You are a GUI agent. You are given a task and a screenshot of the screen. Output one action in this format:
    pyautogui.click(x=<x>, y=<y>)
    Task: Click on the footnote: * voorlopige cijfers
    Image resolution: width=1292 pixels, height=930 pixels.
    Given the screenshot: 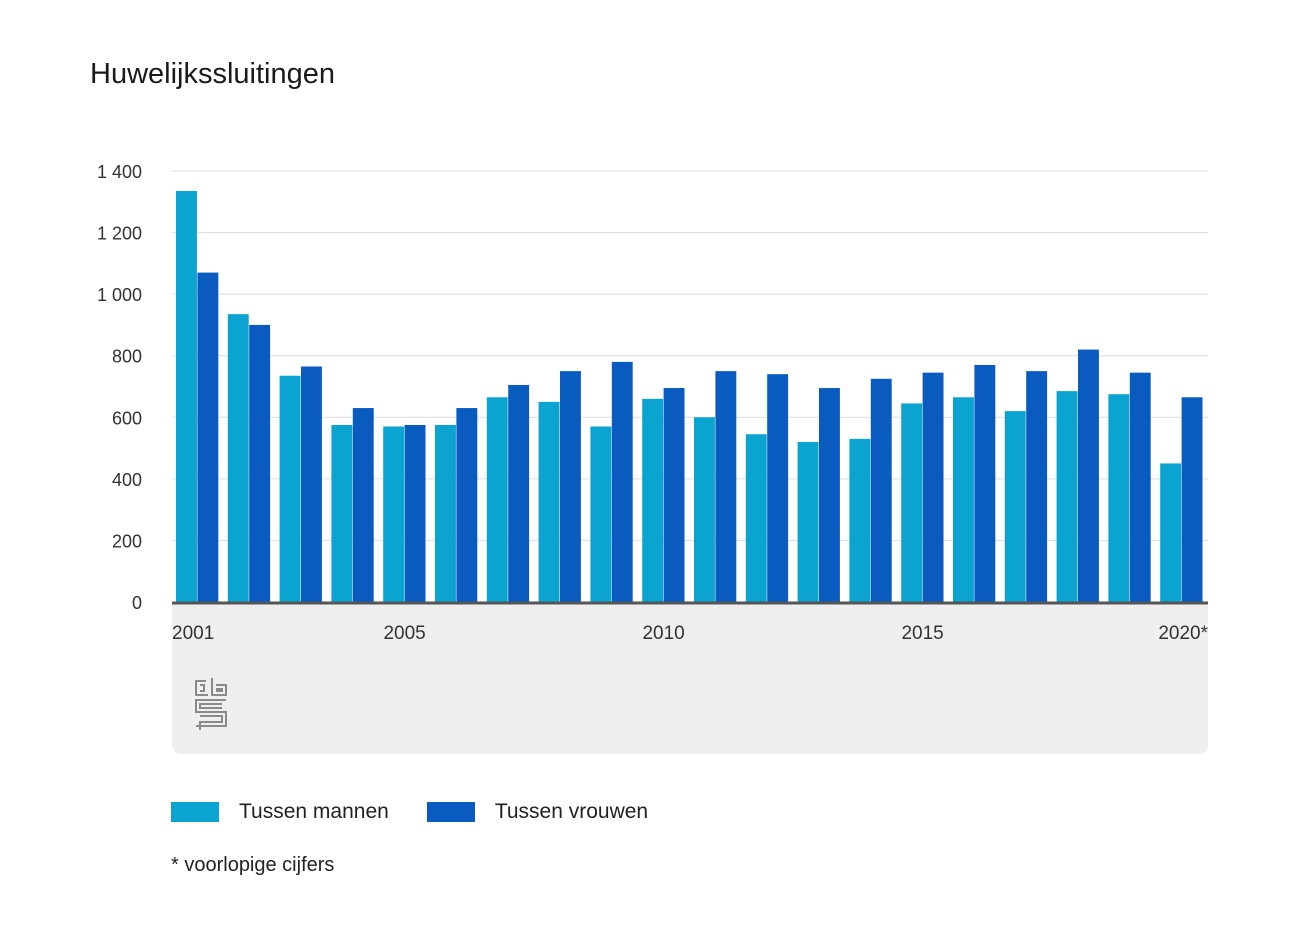 What is the action you would take?
    pyautogui.click(x=253, y=865)
    